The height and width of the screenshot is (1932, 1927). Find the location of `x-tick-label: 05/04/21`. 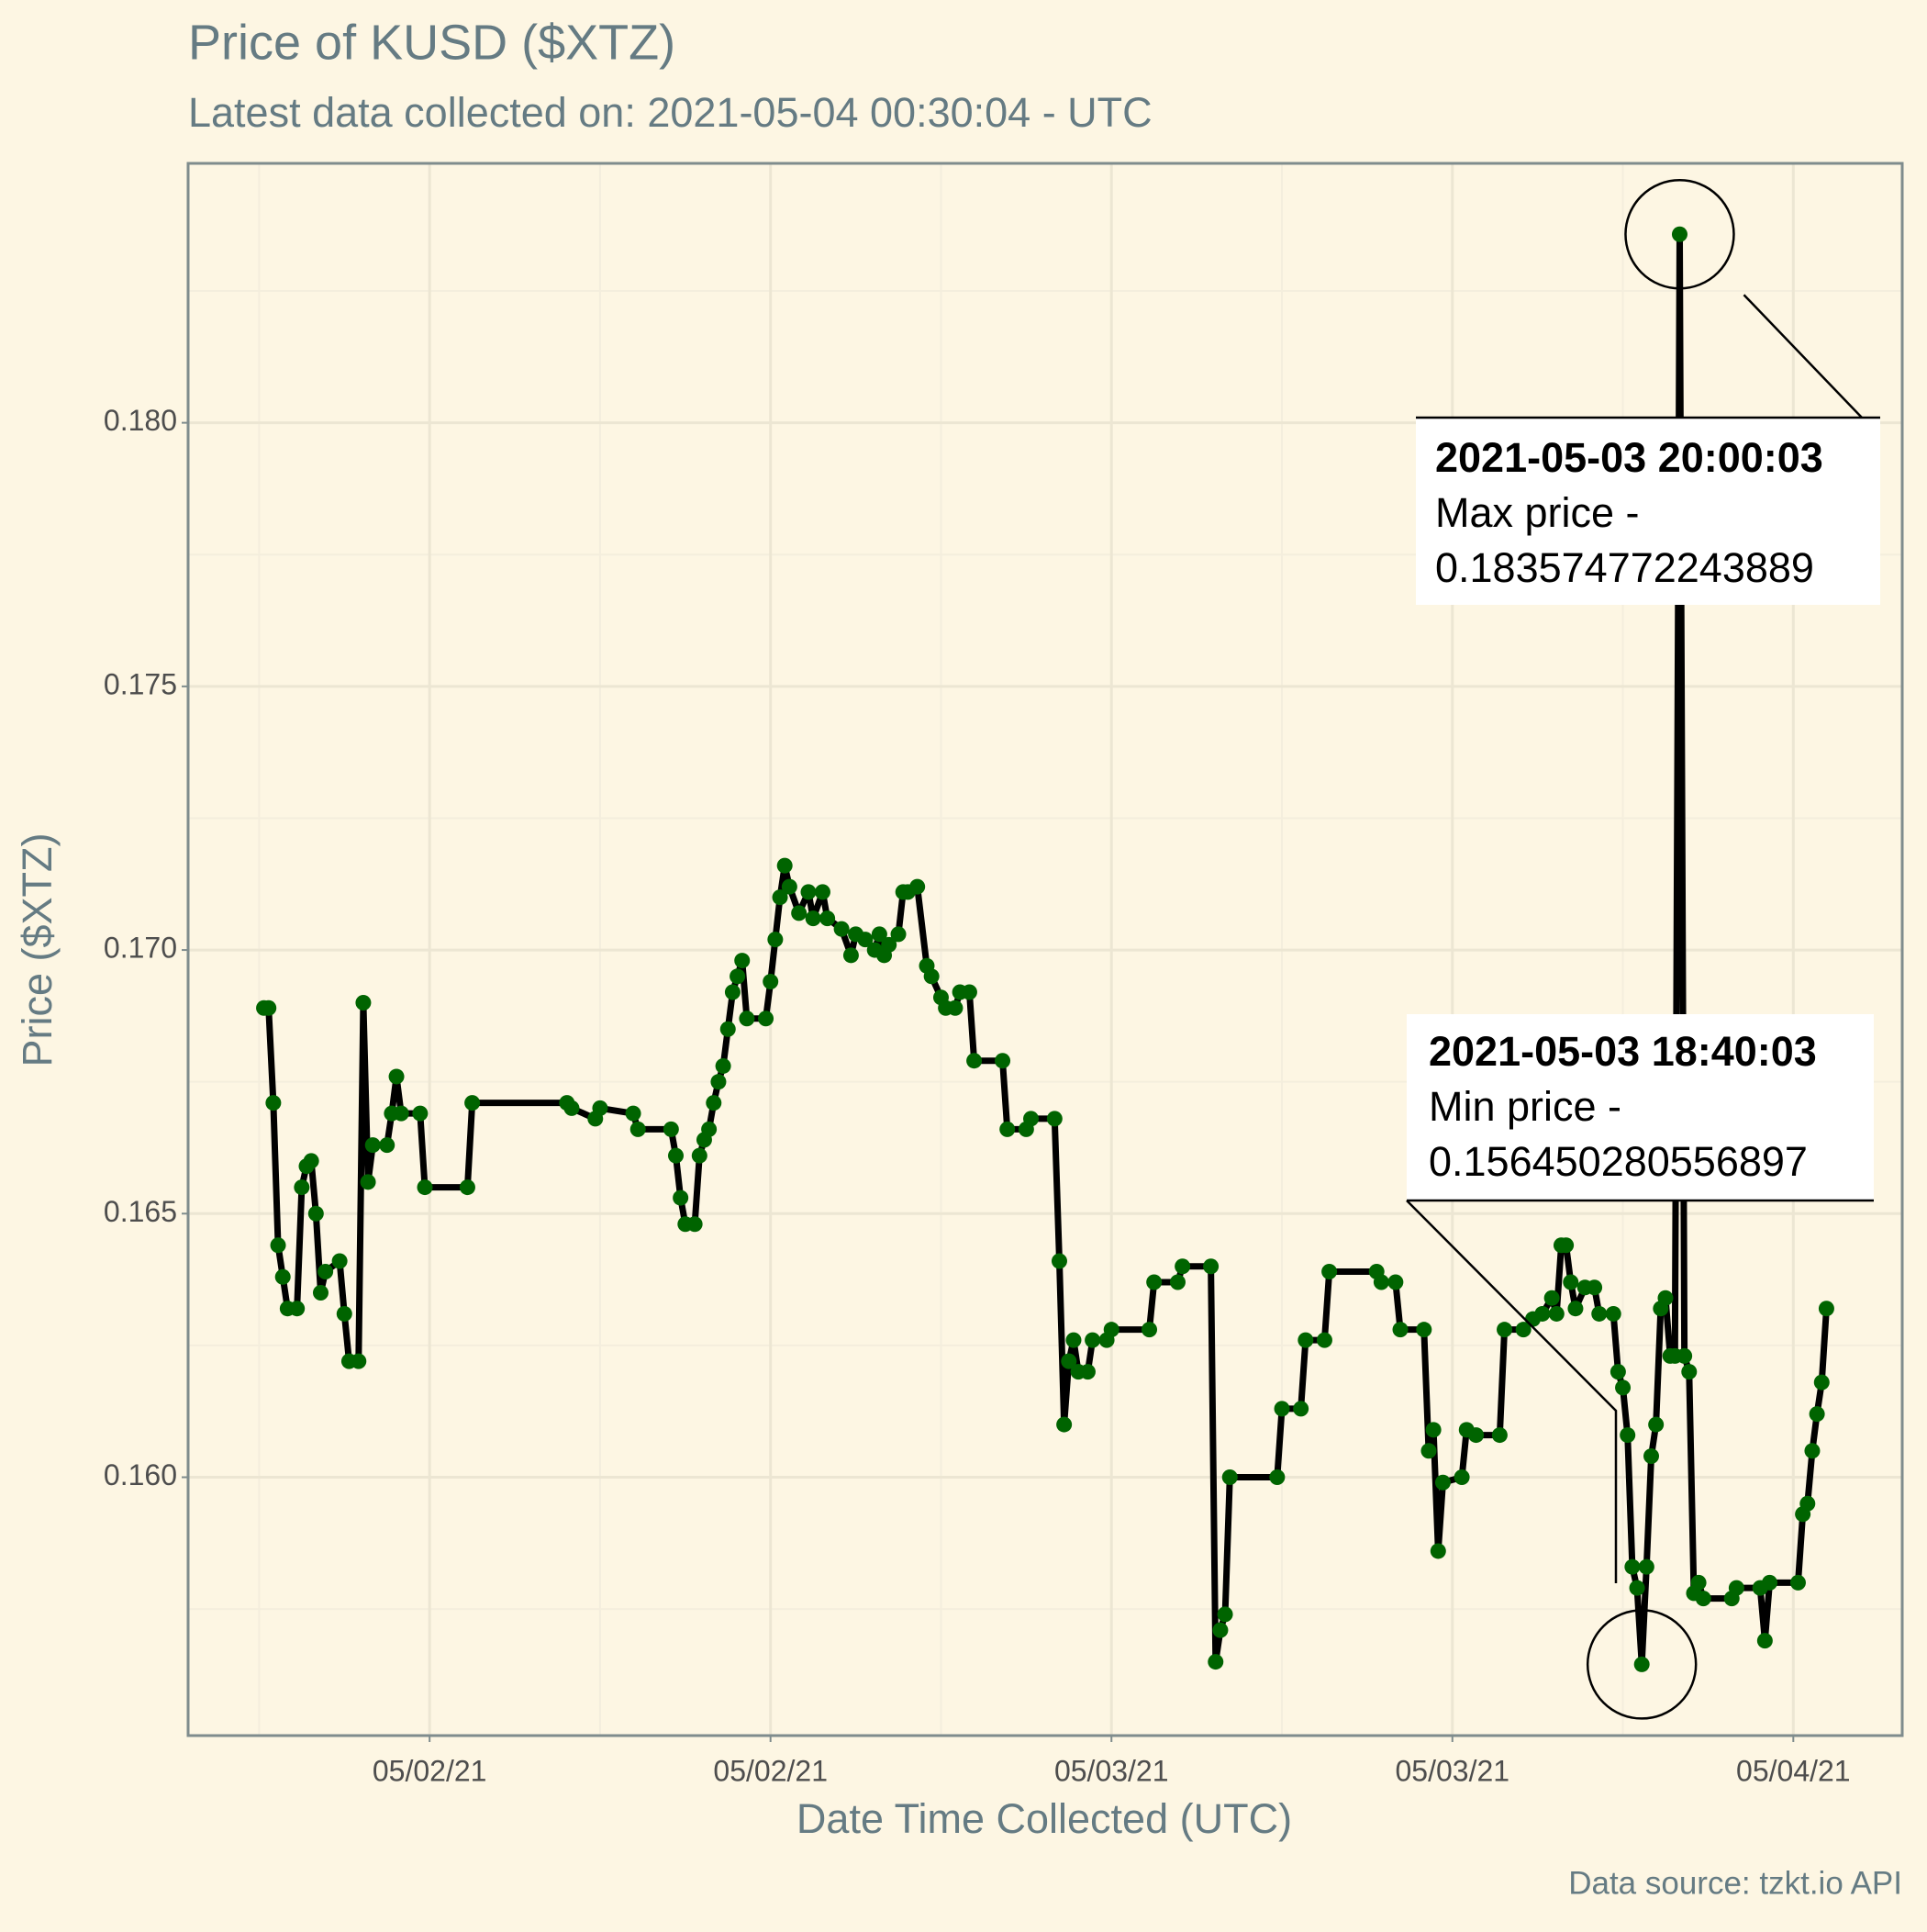

x-tick-label: 05/04/21 is located at coordinates (1793, 1770).